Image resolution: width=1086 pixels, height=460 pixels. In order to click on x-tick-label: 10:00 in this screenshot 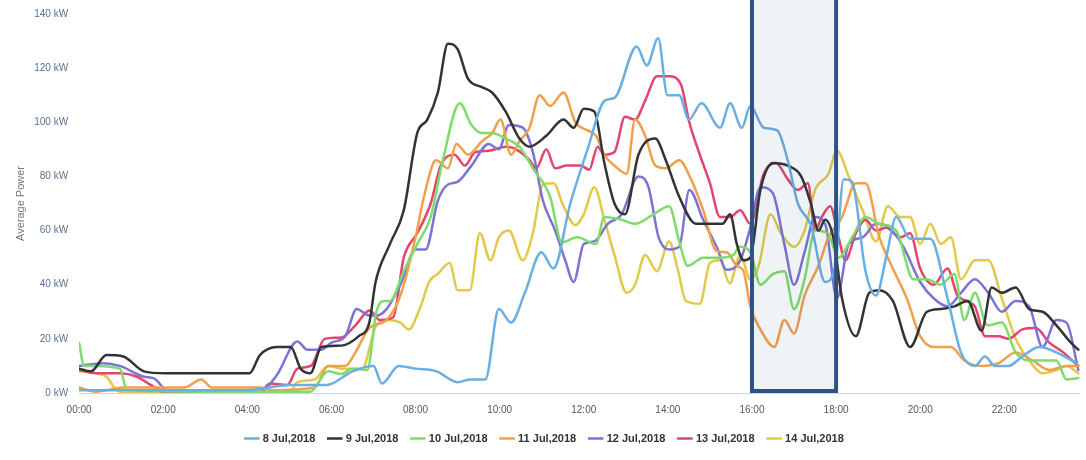, I will do `click(500, 409)`.